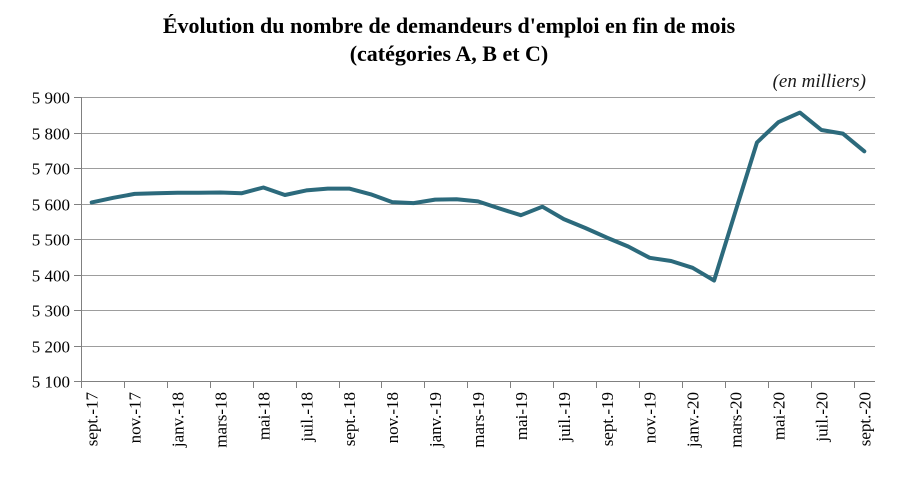  Describe the element at coordinates (51, 204) in the screenshot. I see `y-axis-label: 5 600` at that location.